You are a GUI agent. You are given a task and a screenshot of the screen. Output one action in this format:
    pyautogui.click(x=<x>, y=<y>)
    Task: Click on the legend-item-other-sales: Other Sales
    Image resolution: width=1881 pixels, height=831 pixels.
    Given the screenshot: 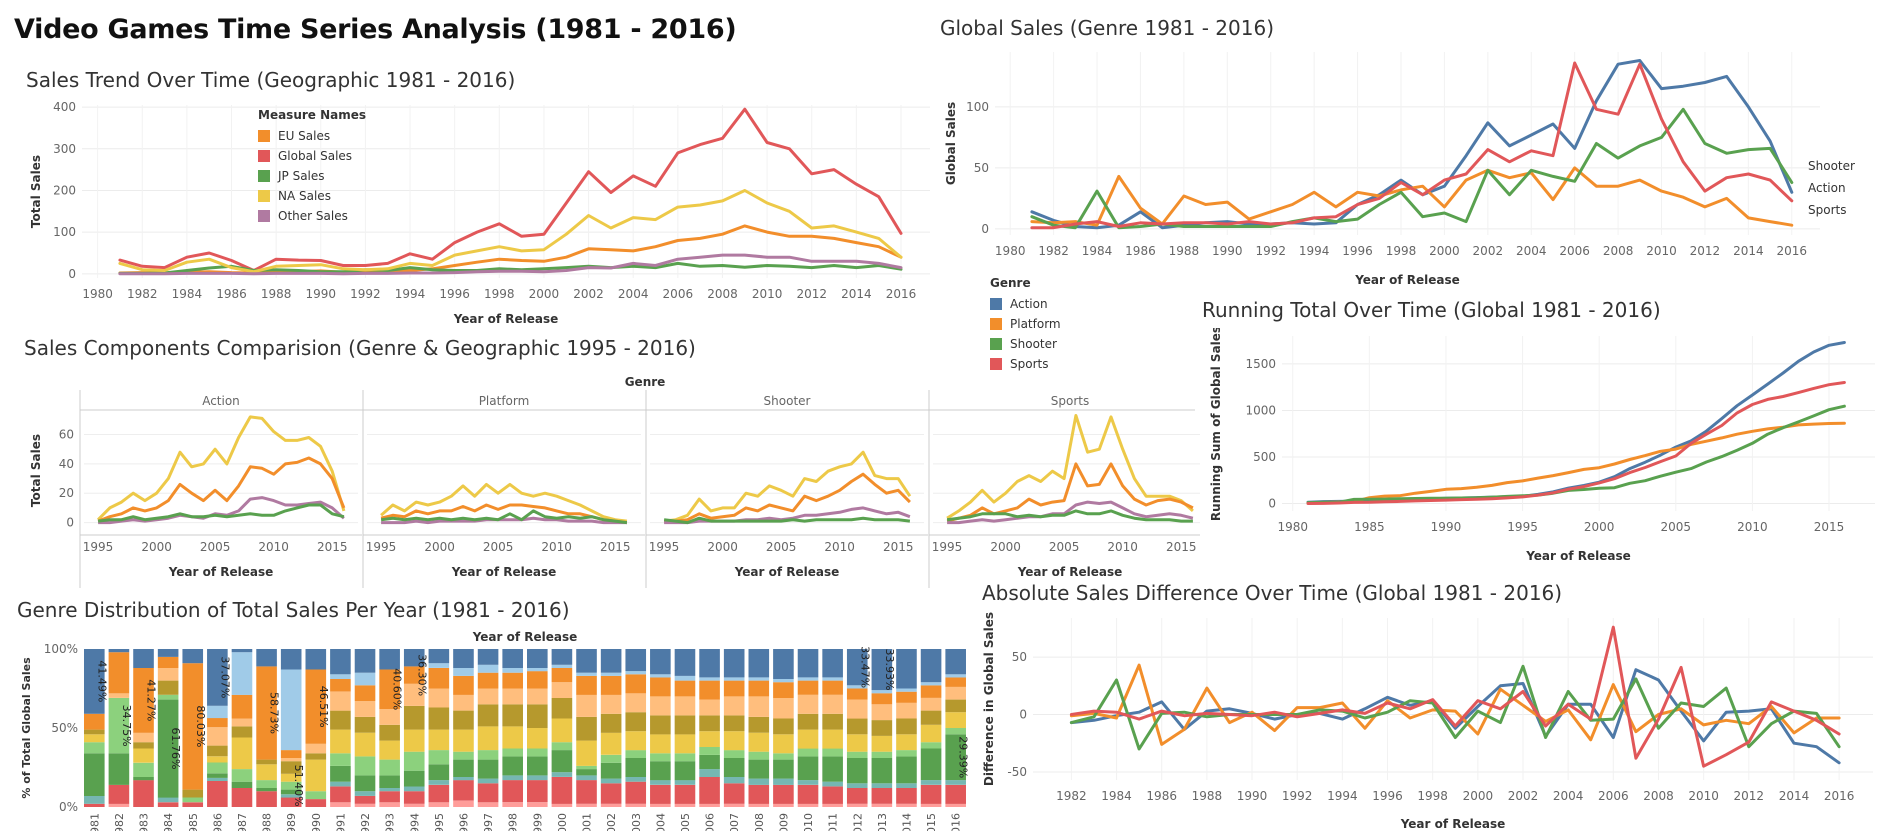 What is the action you would take?
    pyautogui.click(x=312, y=216)
    